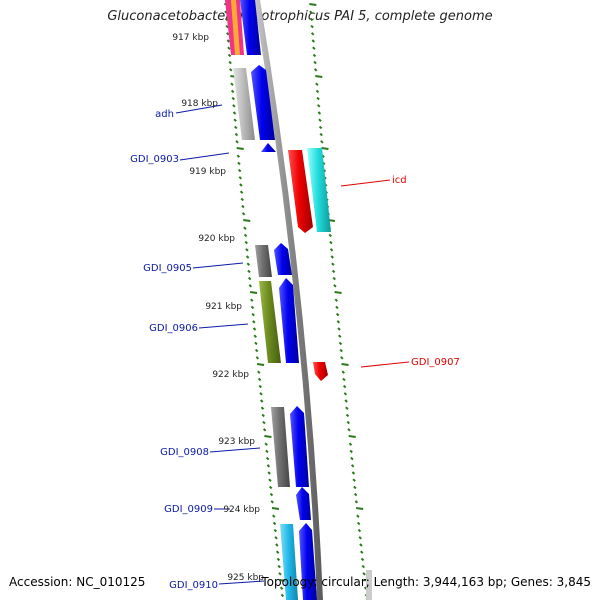 The image size is (600, 600). What do you see at coordinates (207, 172) in the screenshot?
I see `kbp-label: 919 kbp` at bounding box center [207, 172].